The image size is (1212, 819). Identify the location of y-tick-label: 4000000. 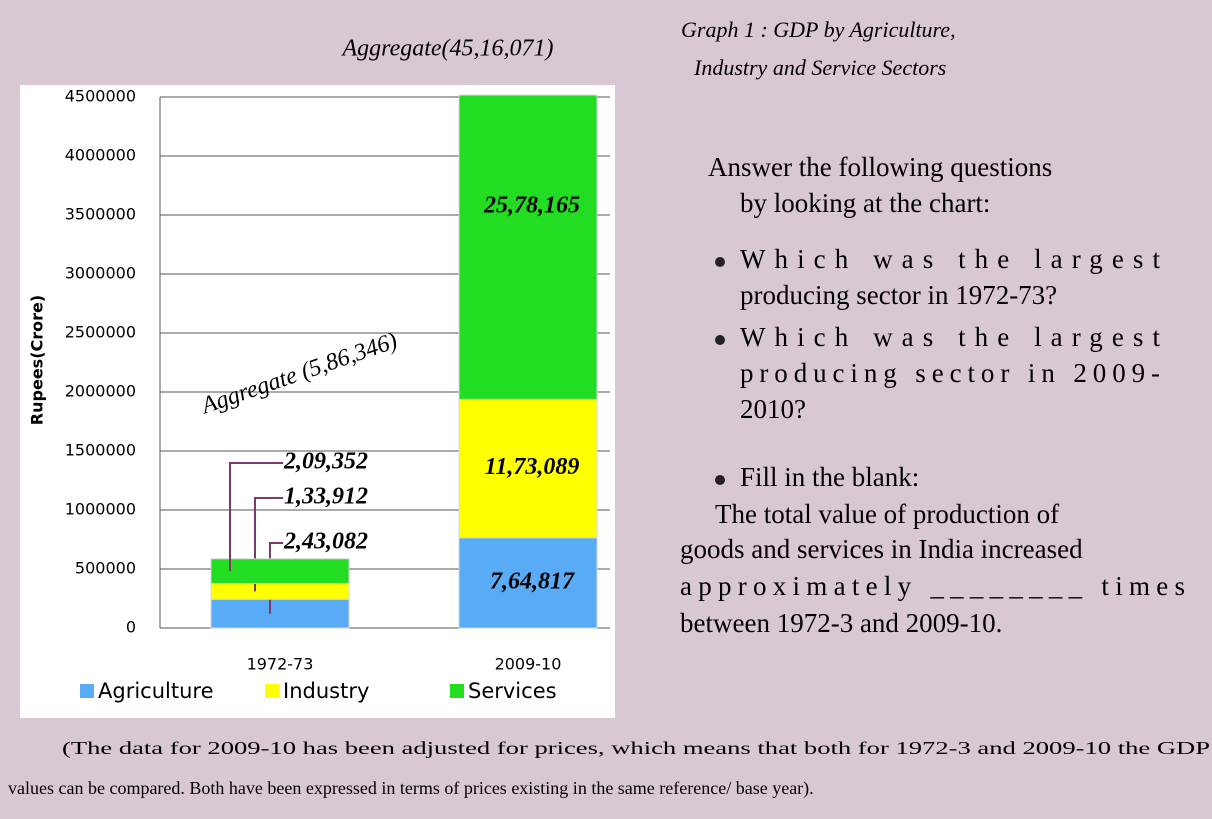
(100, 155).